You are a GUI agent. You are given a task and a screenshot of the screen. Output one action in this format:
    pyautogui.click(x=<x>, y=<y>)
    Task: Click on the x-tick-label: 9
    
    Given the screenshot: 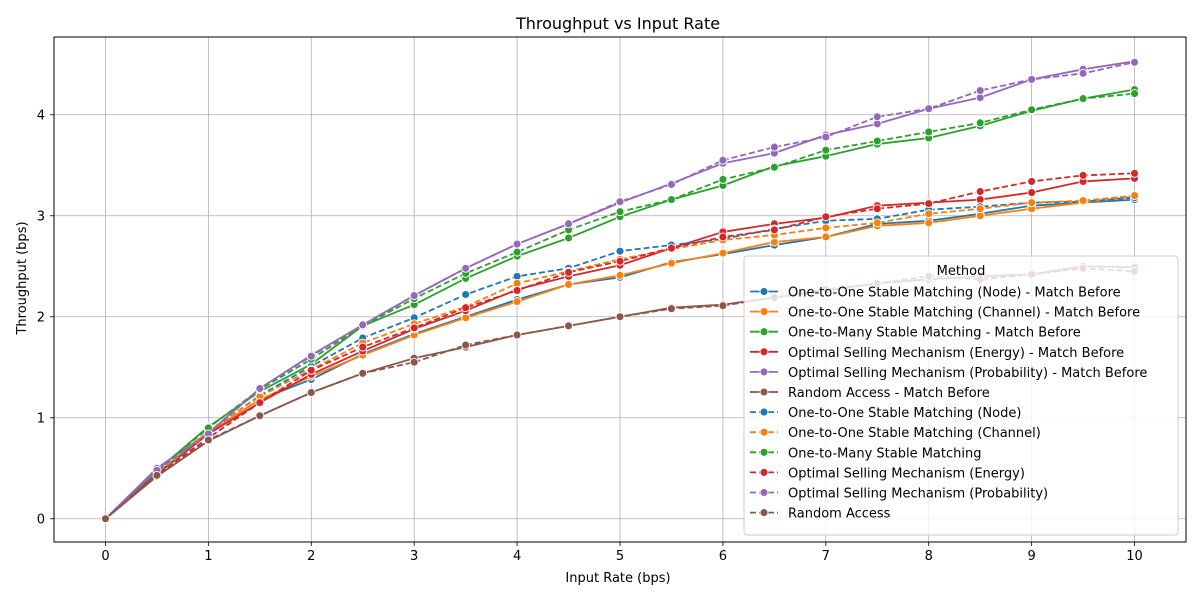 What is the action you would take?
    pyautogui.click(x=1031, y=556)
    